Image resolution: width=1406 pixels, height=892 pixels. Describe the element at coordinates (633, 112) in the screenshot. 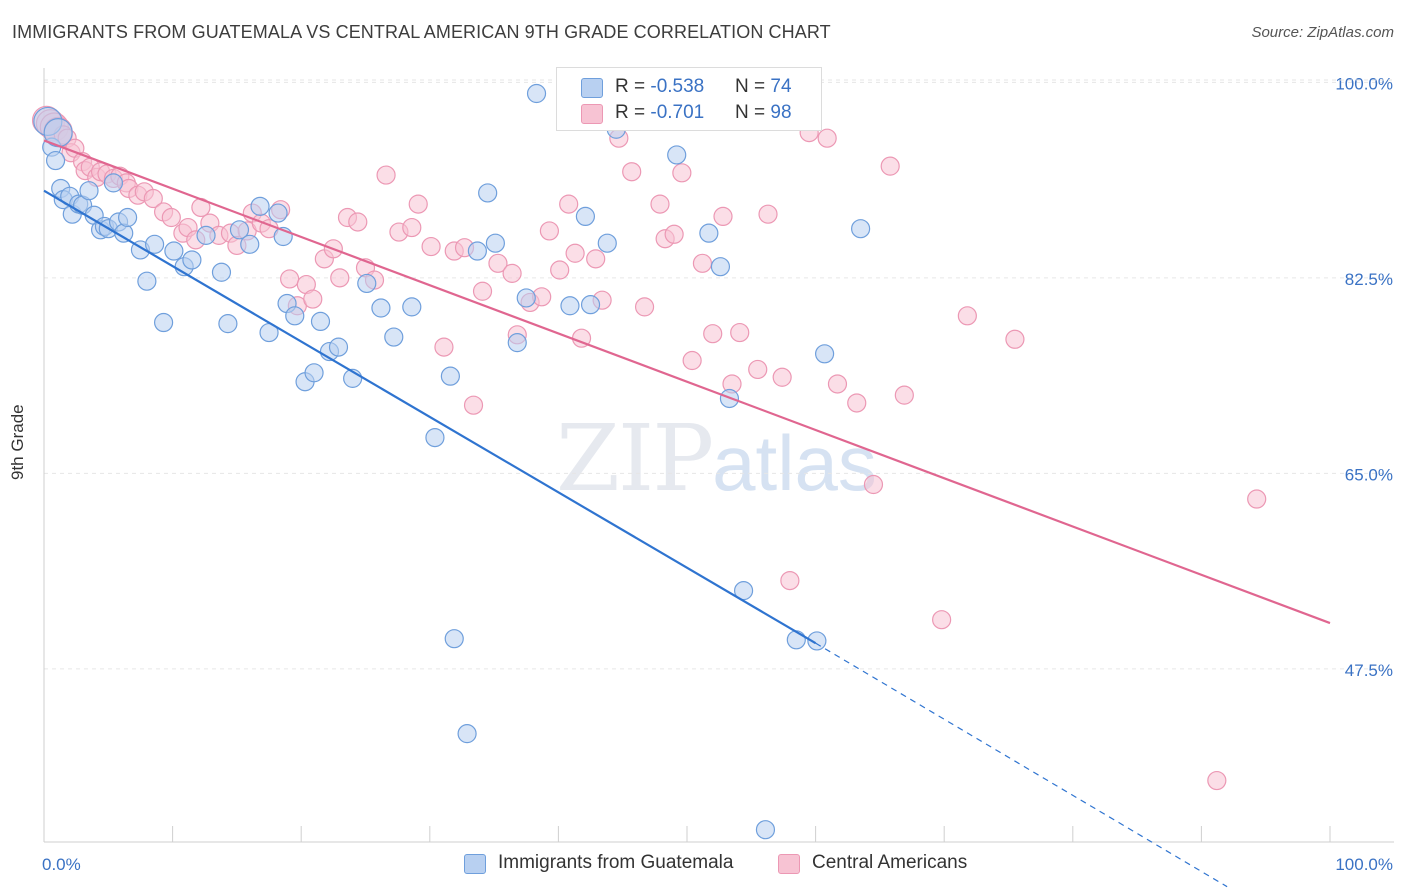

I see `legend-r-label: R =` at that location.